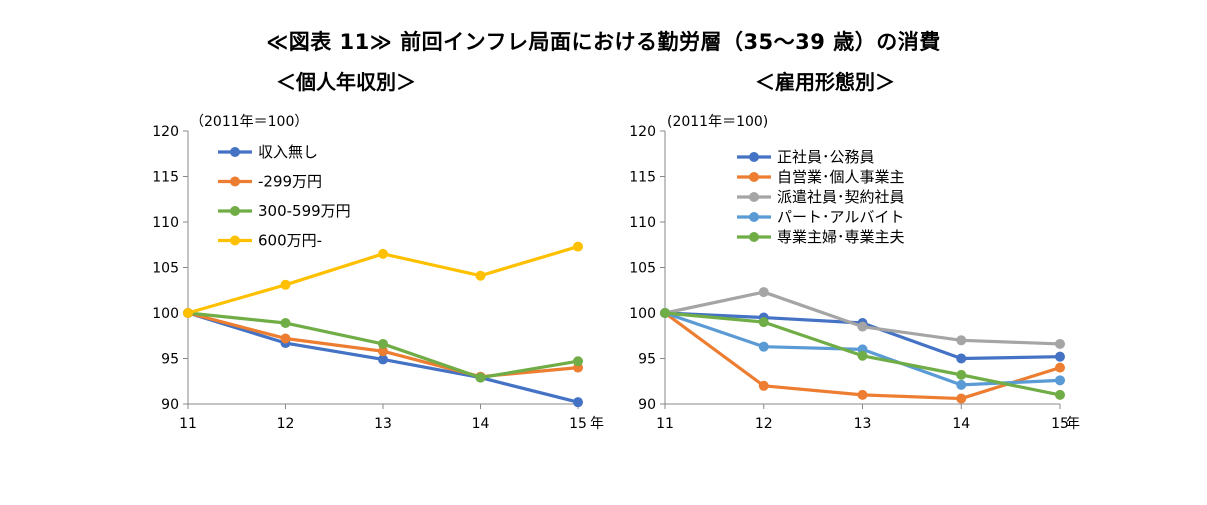  I want to click on page-title: ≪図表 11≫ 前回インフレ局面における勤労層（35～39 歳）の消費, so click(603, 42).